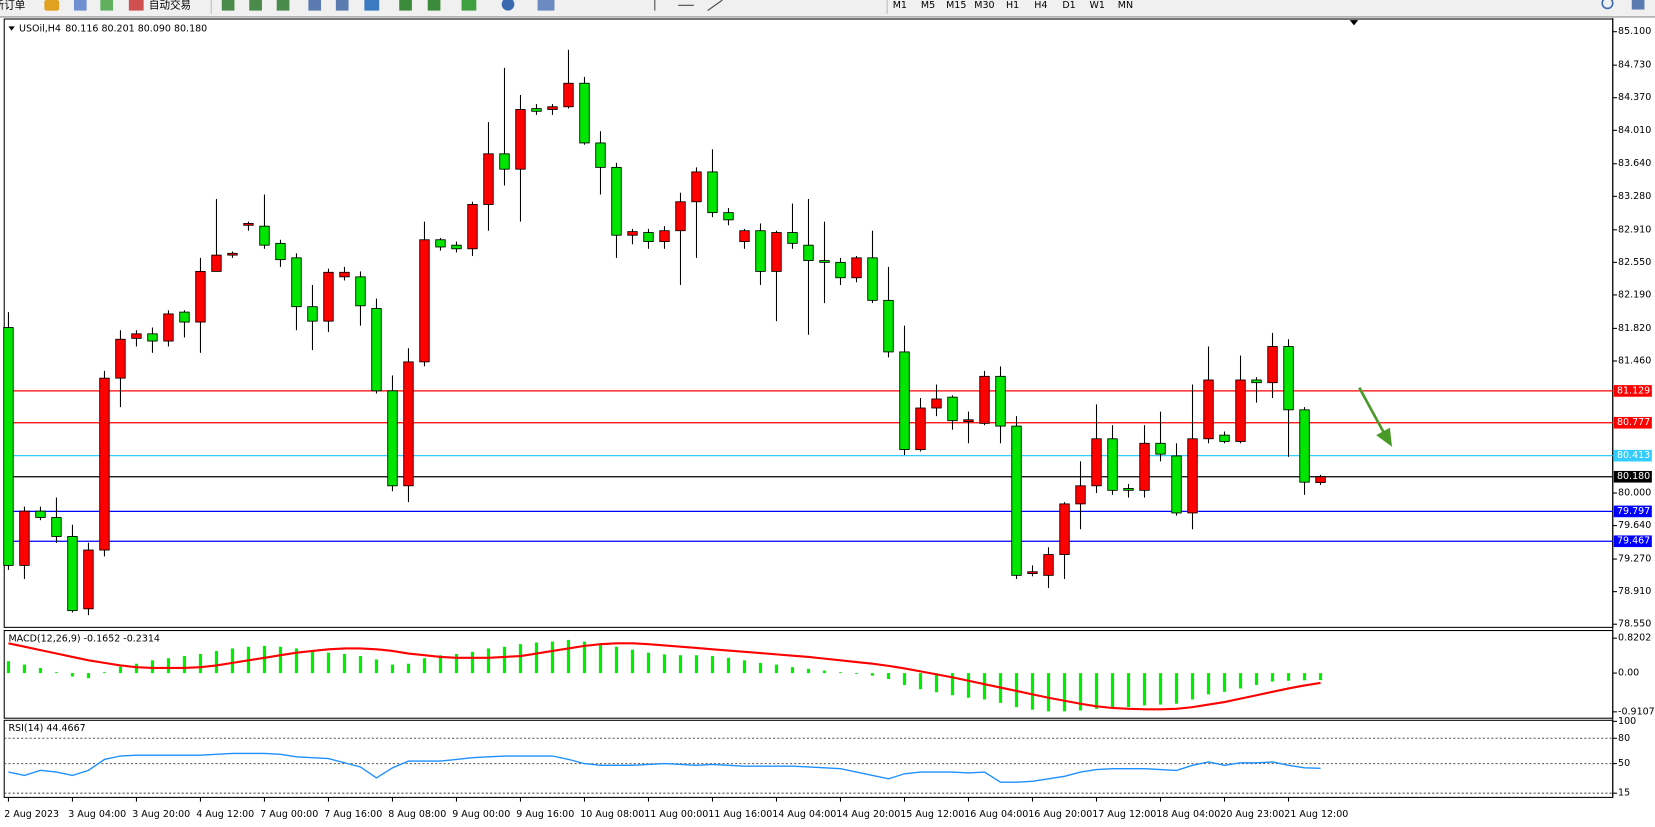 The width and height of the screenshot is (1655, 827). Describe the element at coordinates (481, 814) in the screenshot. I see `x-tick-label: 9 Aug 00:00` at that location.